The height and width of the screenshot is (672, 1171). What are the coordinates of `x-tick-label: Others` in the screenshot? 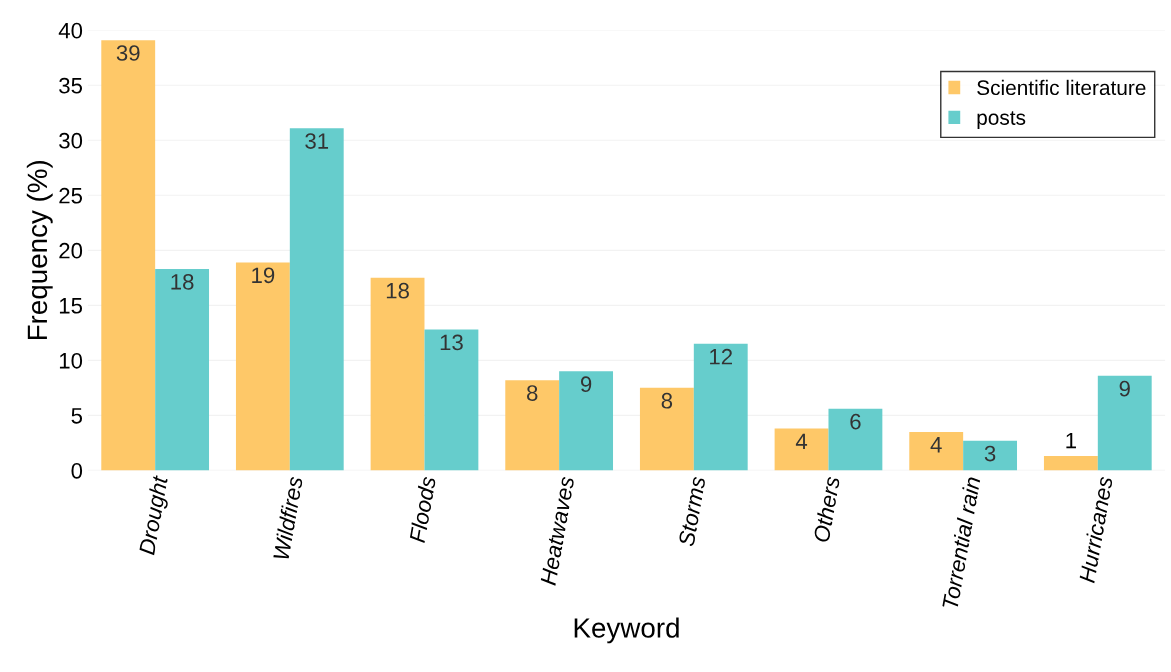 It's located at (826, 509).